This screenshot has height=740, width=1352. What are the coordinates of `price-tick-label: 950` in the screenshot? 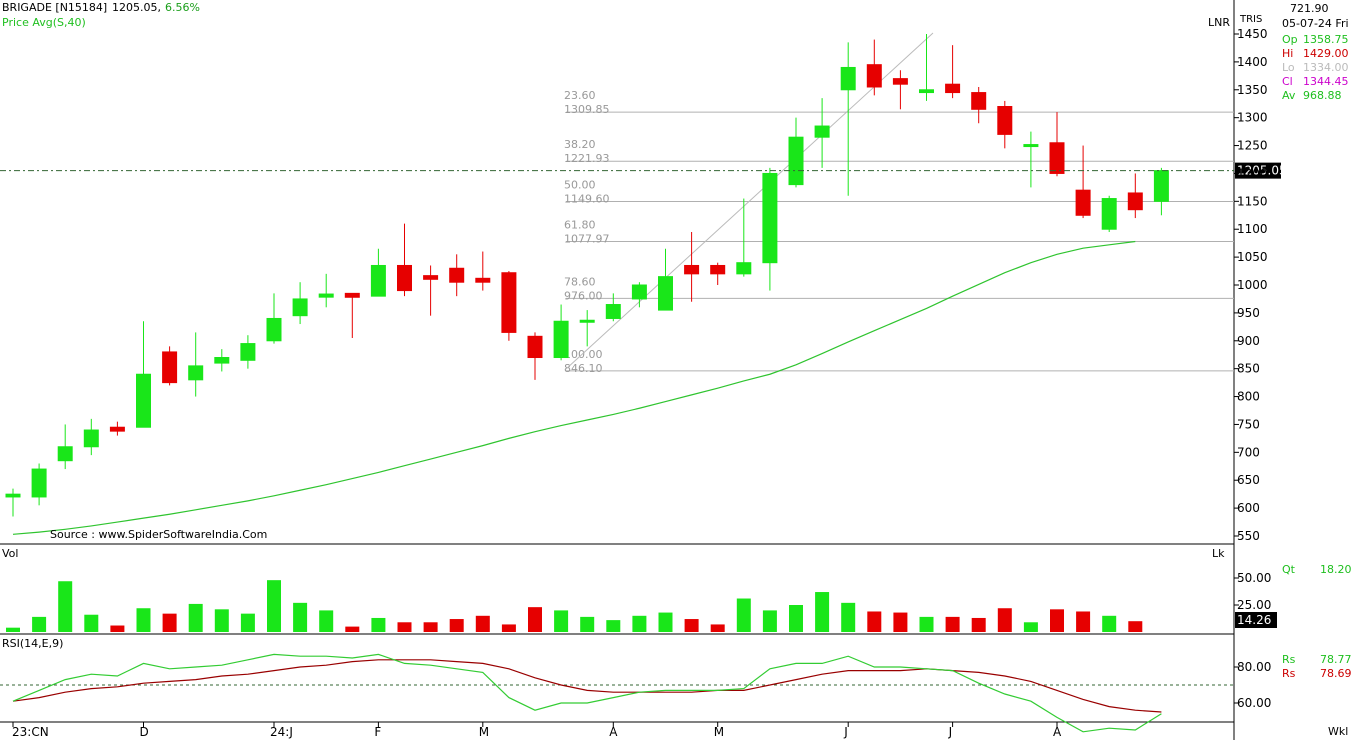 It's located at (1248, 313).